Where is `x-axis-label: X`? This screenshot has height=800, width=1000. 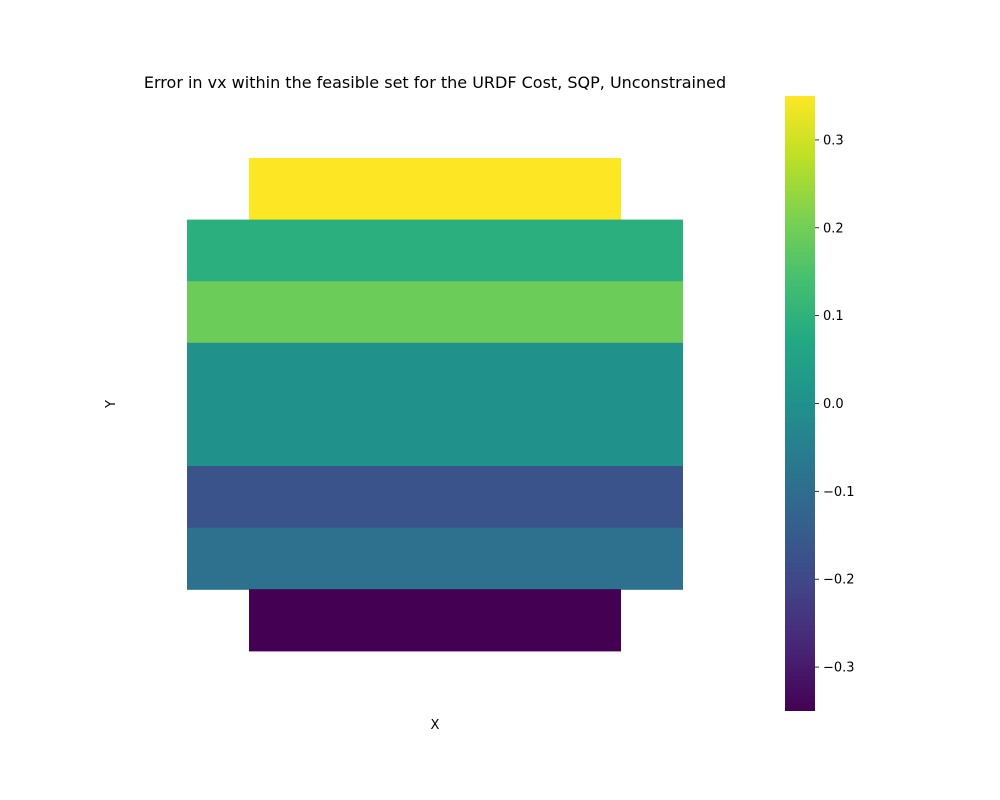
x-axis-label: X is located at coordinates (435, 725).